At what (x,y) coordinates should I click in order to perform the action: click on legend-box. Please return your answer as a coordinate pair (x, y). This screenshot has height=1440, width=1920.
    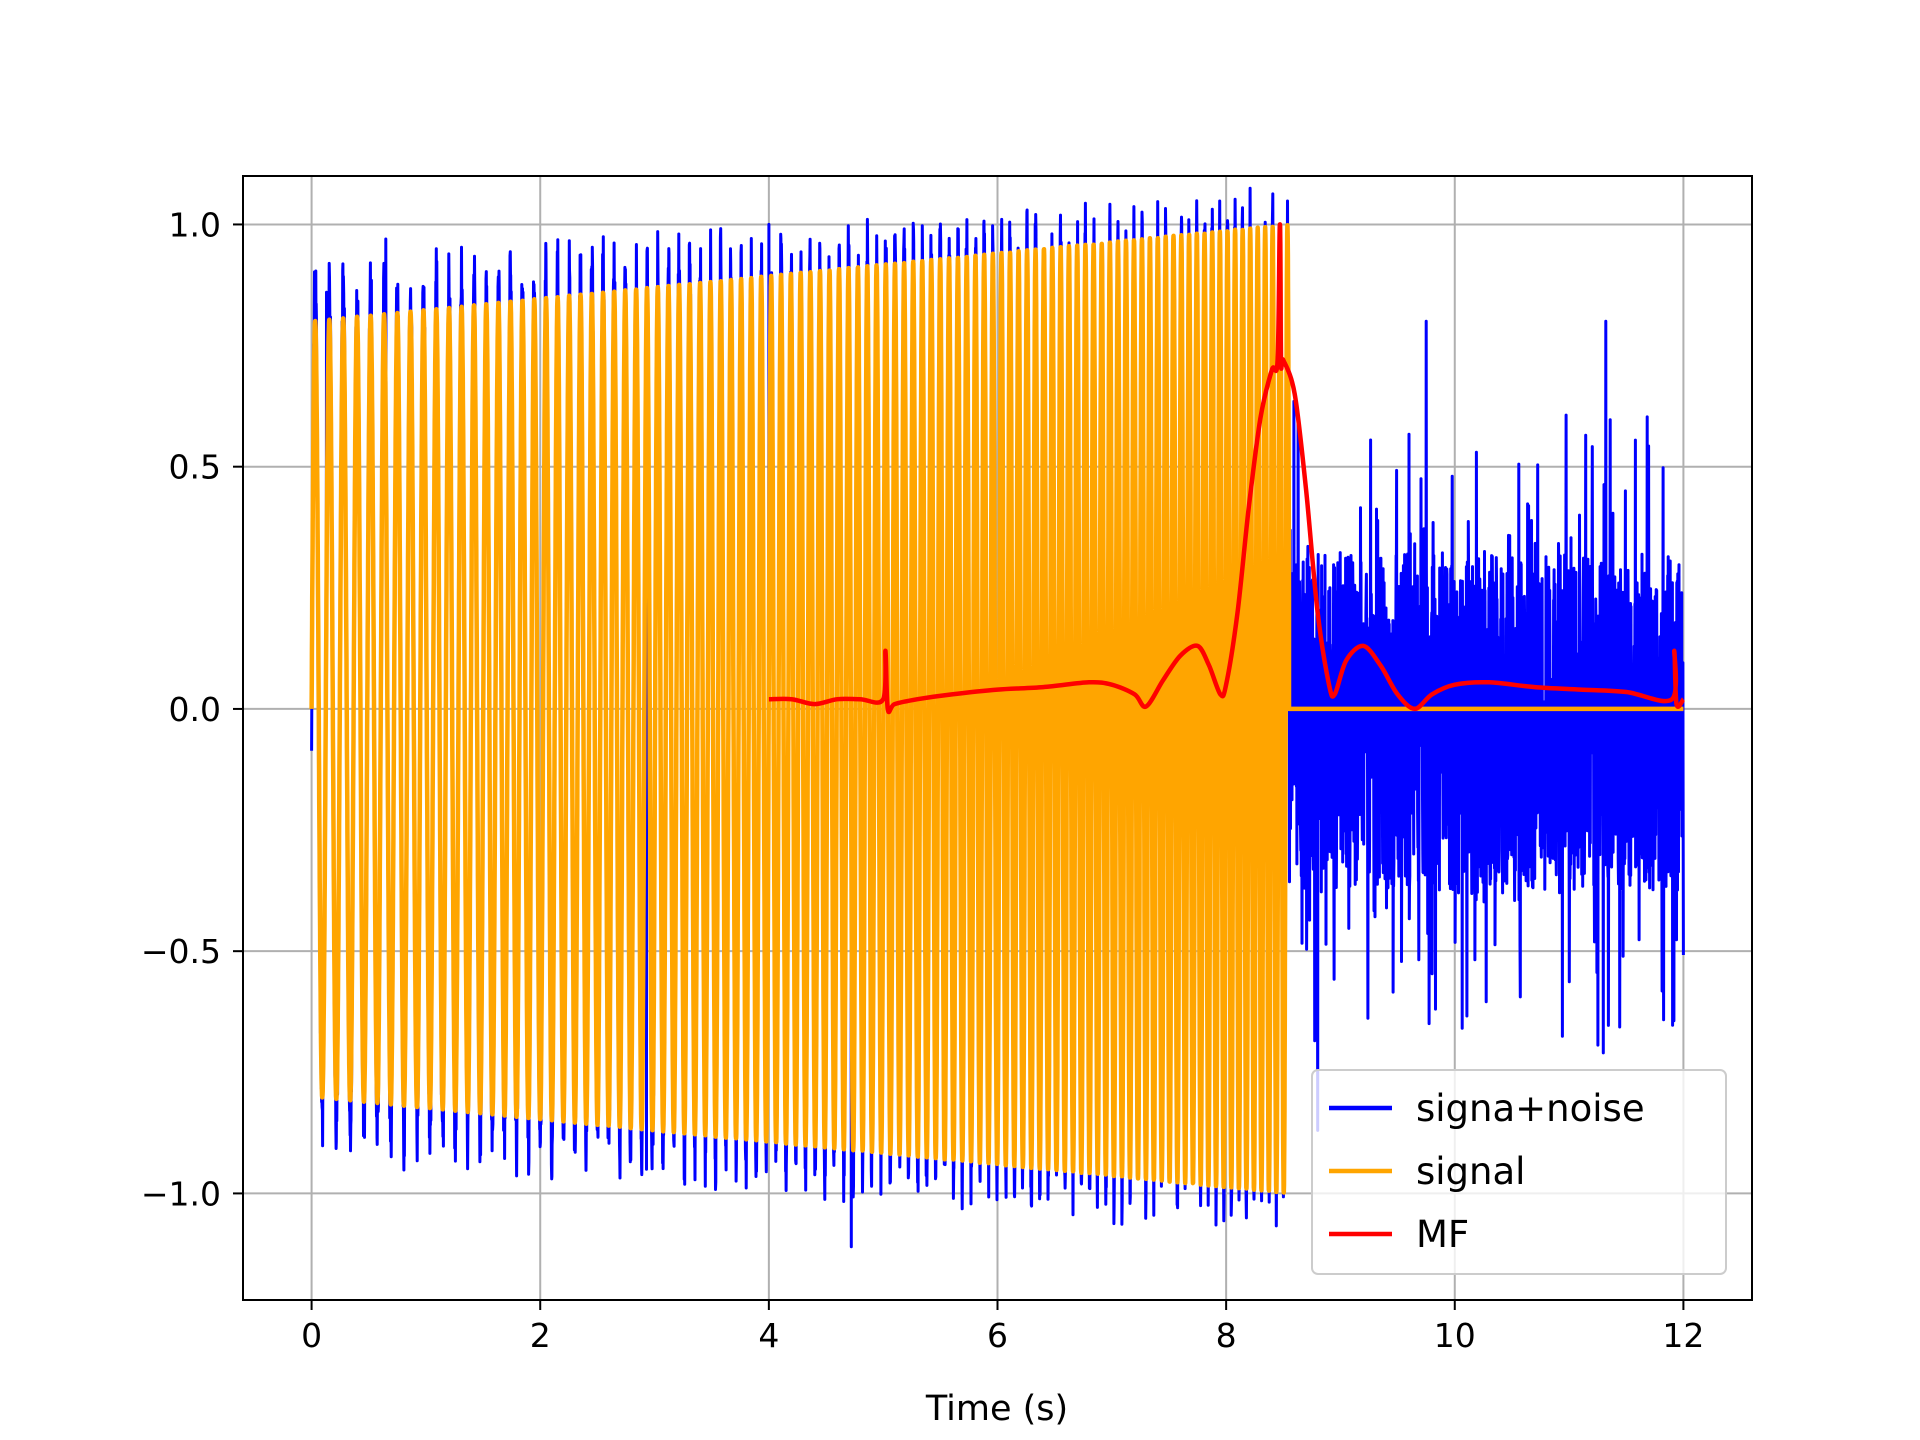
    Looking at the image, I should click on (1519, 1172).